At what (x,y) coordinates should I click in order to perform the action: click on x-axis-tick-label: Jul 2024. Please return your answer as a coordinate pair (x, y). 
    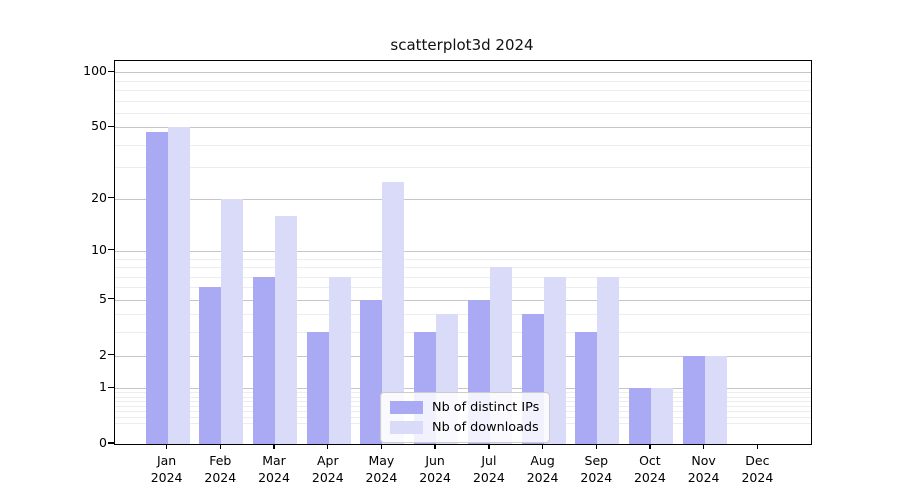
    Looking at the image, I should click on (488, 469).